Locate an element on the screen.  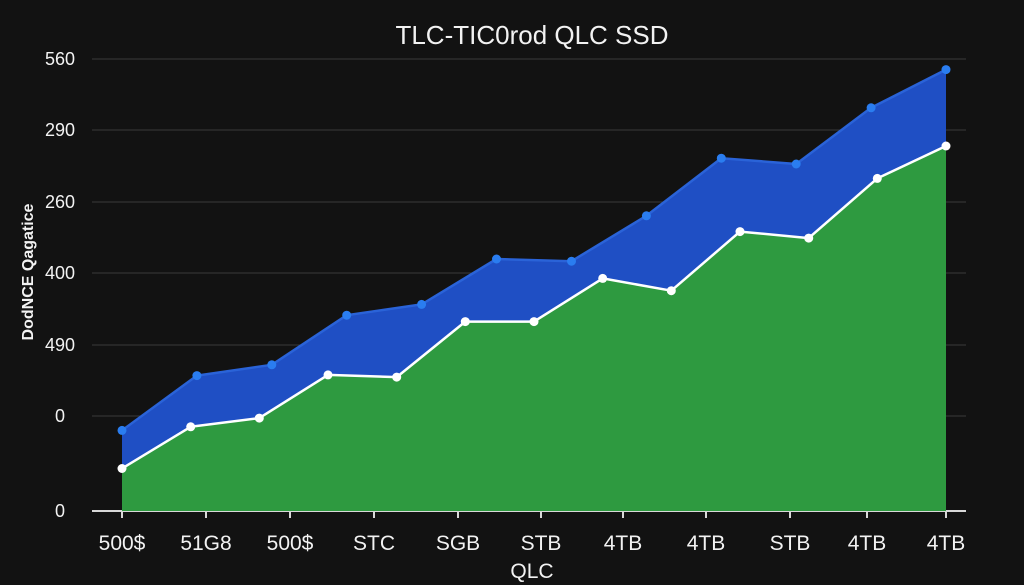
y-tick-label: 490 is located at coordinates (60, 345).